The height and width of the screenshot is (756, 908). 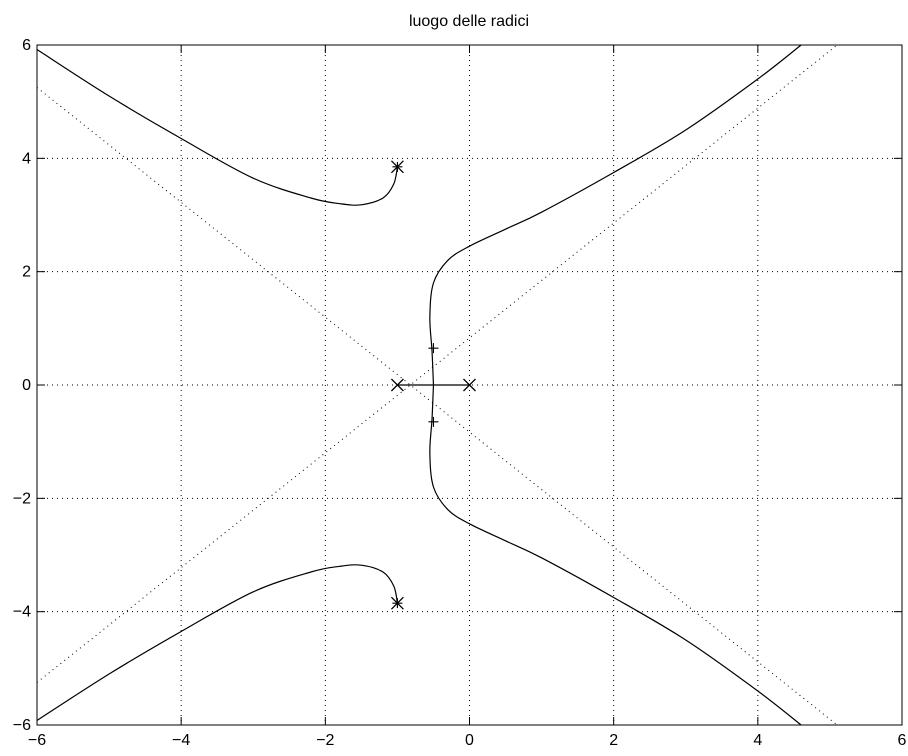 I want to click on y-tick-label: 4, so click(x=26, y=158).